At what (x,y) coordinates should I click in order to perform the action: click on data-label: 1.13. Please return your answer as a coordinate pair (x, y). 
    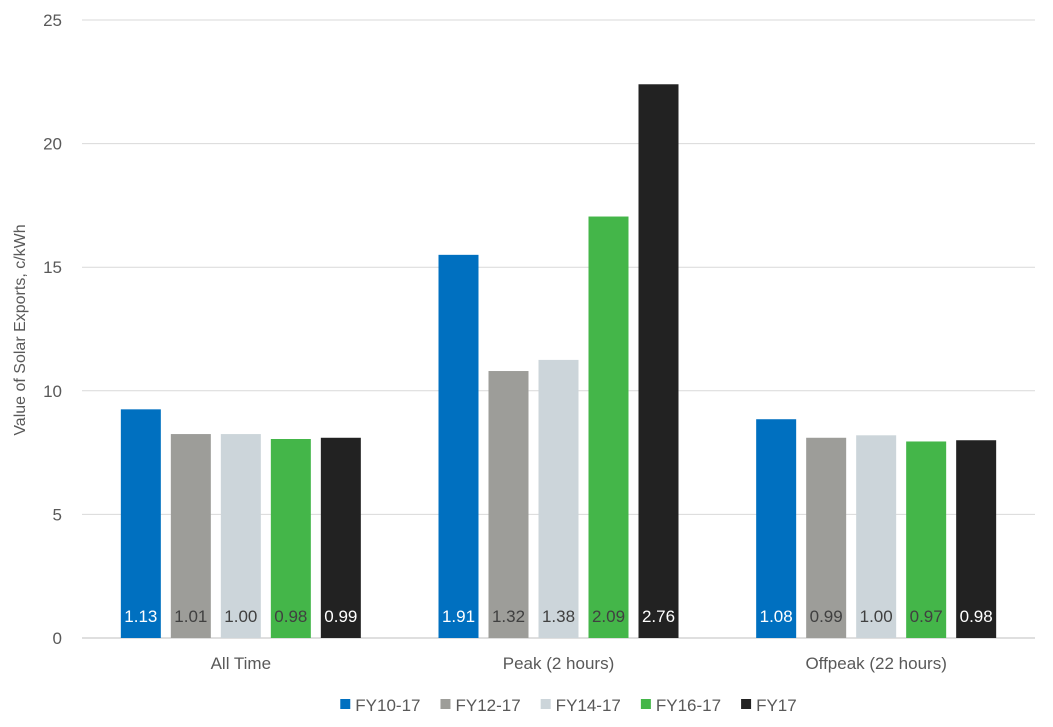
    Looking at the image, I should click on (140, 616).